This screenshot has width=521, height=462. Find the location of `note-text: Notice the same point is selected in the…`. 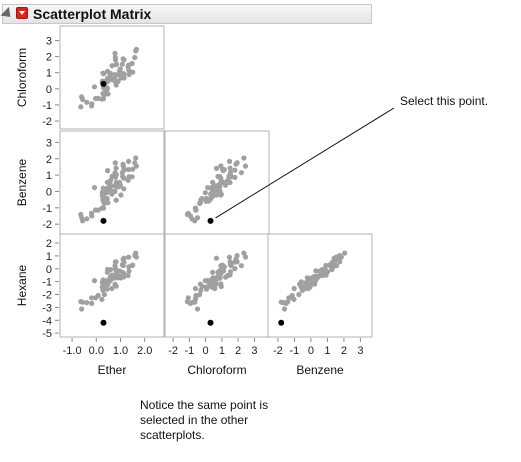

note-text: Notice the same point is selected in the… is located at coordinates (204, 420).